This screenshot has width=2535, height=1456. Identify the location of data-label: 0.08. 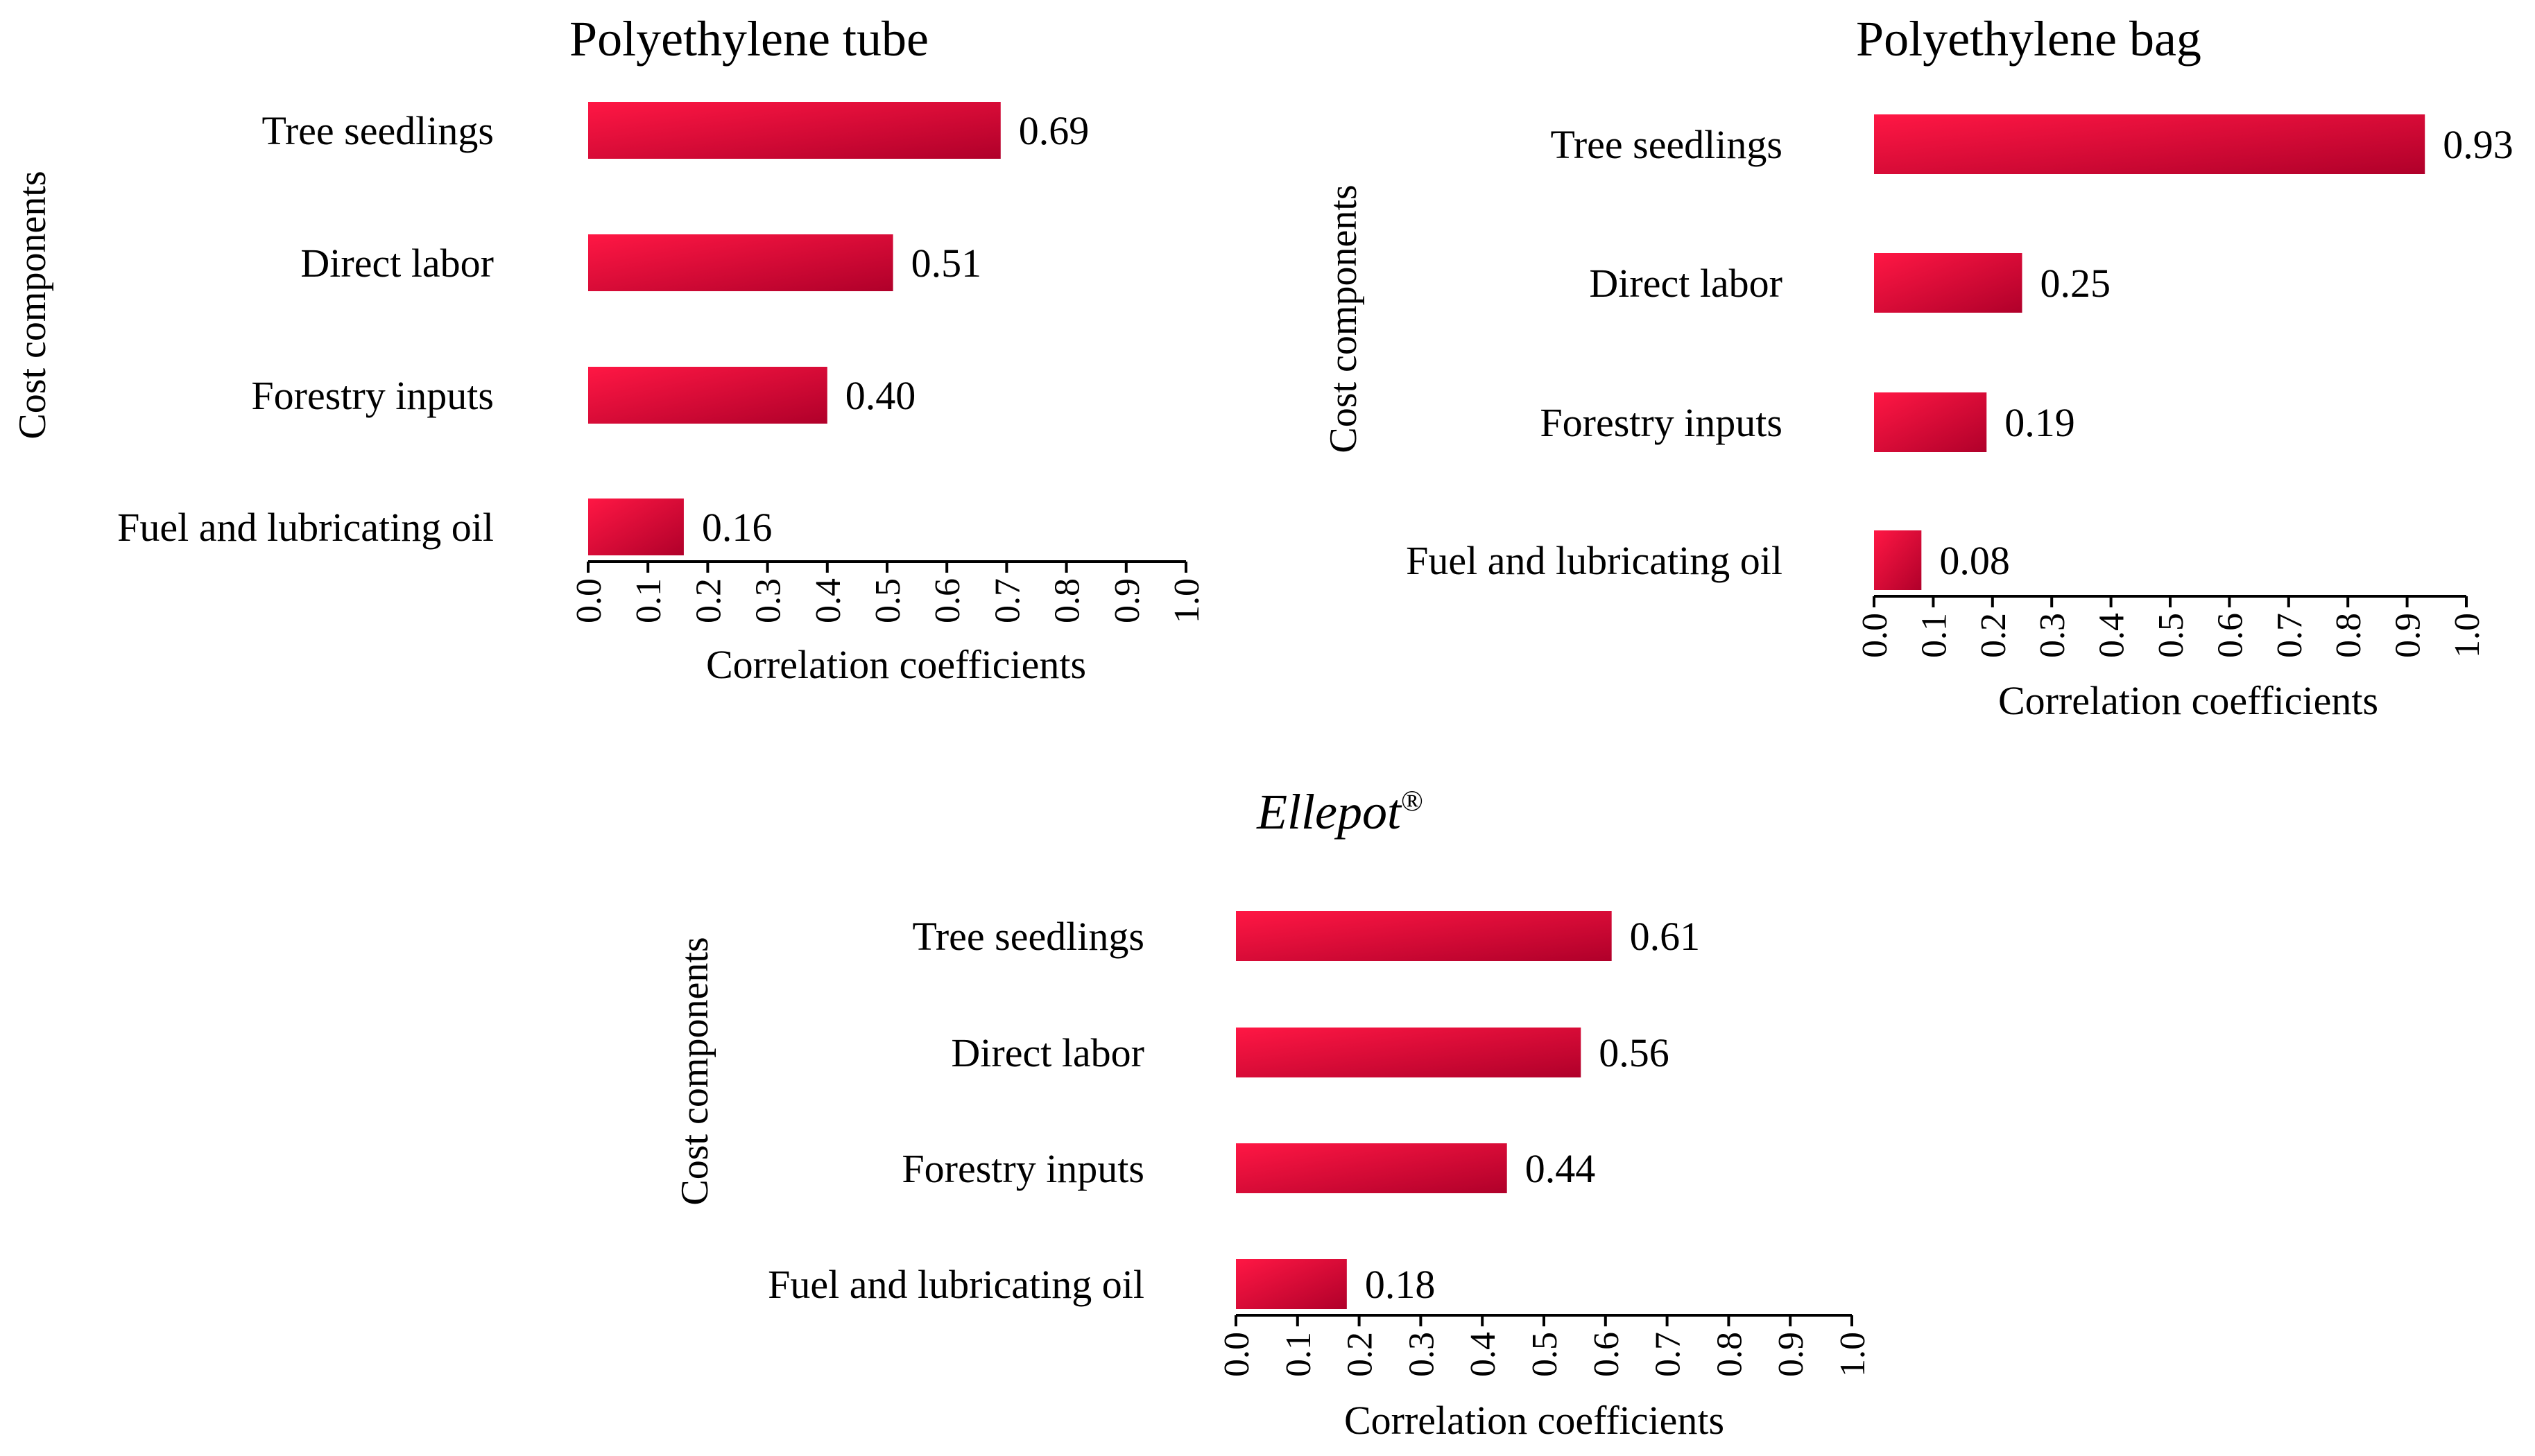
(1975, 560).